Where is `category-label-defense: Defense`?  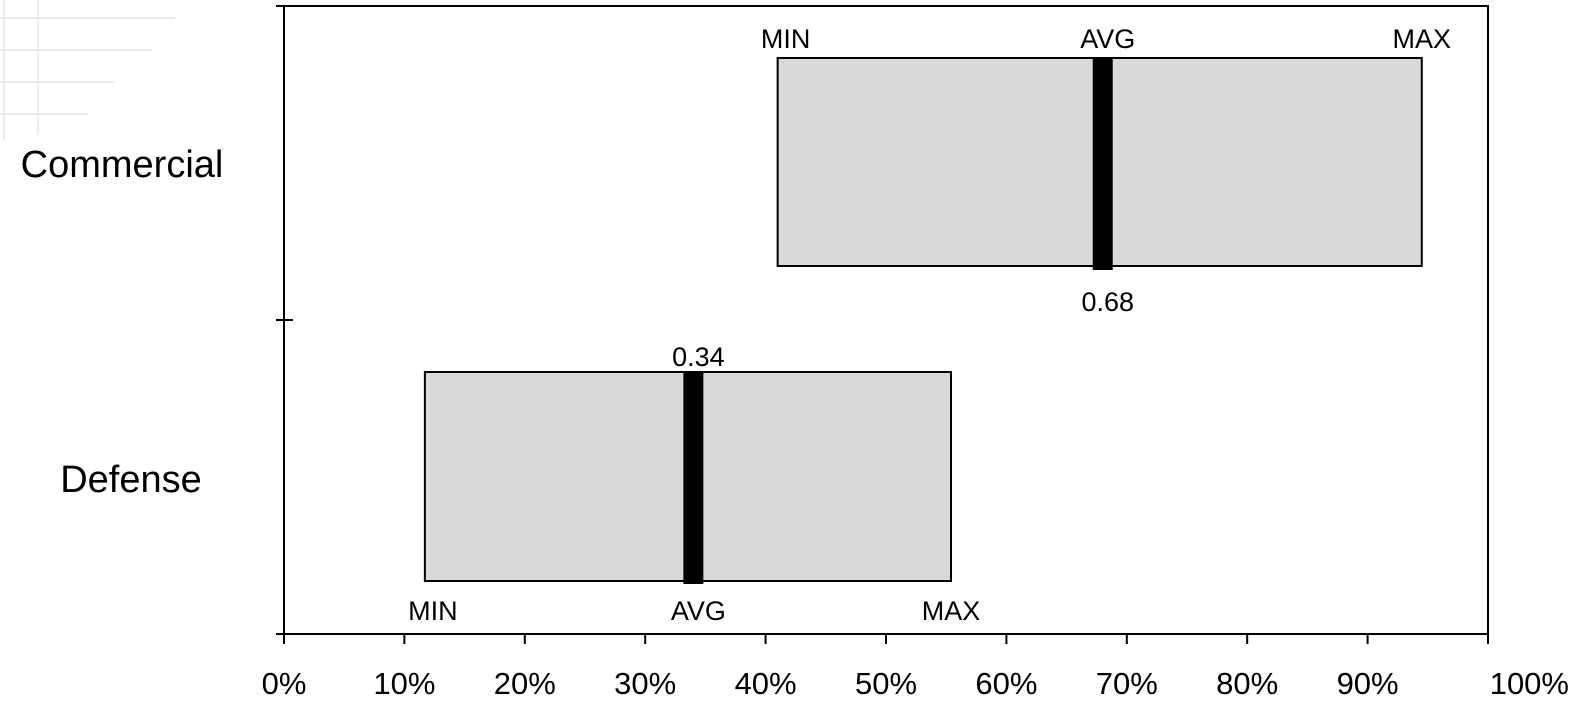
category-label-defense: Defense is located at coordinates (131, 480).